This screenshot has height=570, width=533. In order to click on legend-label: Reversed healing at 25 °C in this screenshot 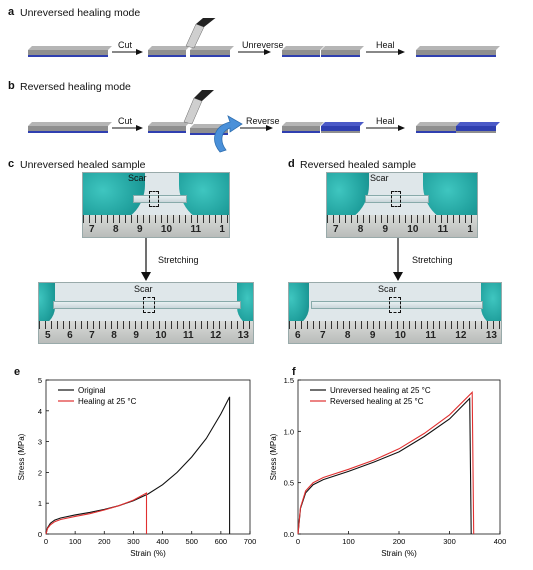, I will do `click(377, 401)`.